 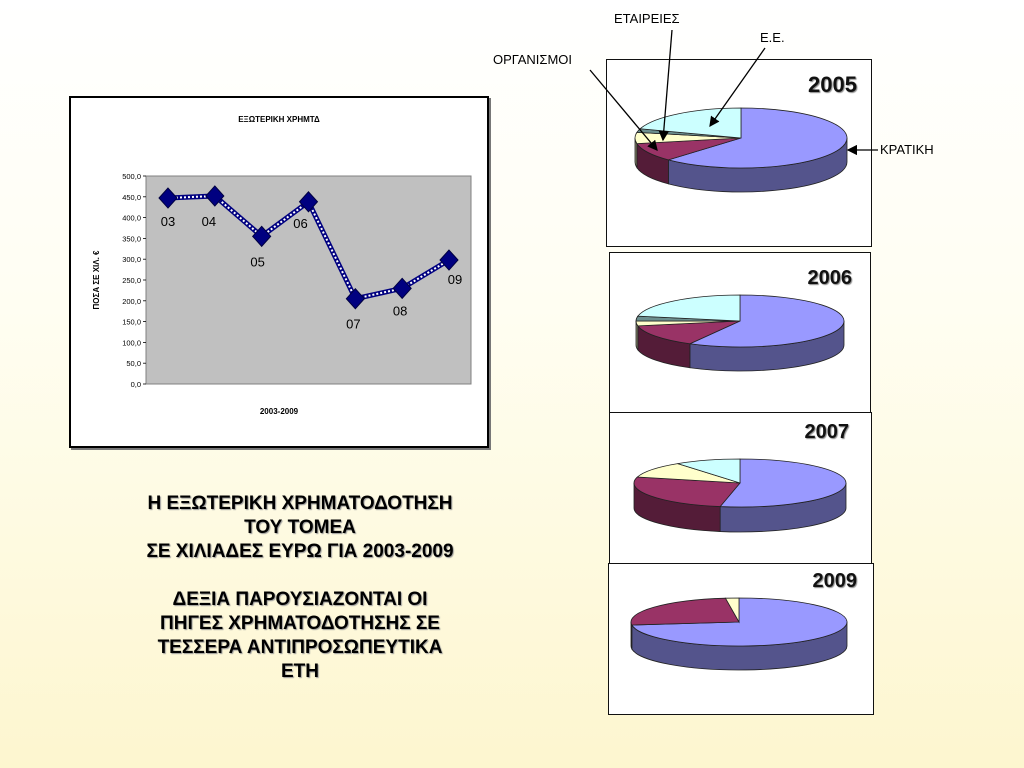 What do you see at coordinates (907, 149) in the screenshot?
I see `callout-kratiki: ΚΡΑΤΙΚΗ` at bounding box center [907, 149].